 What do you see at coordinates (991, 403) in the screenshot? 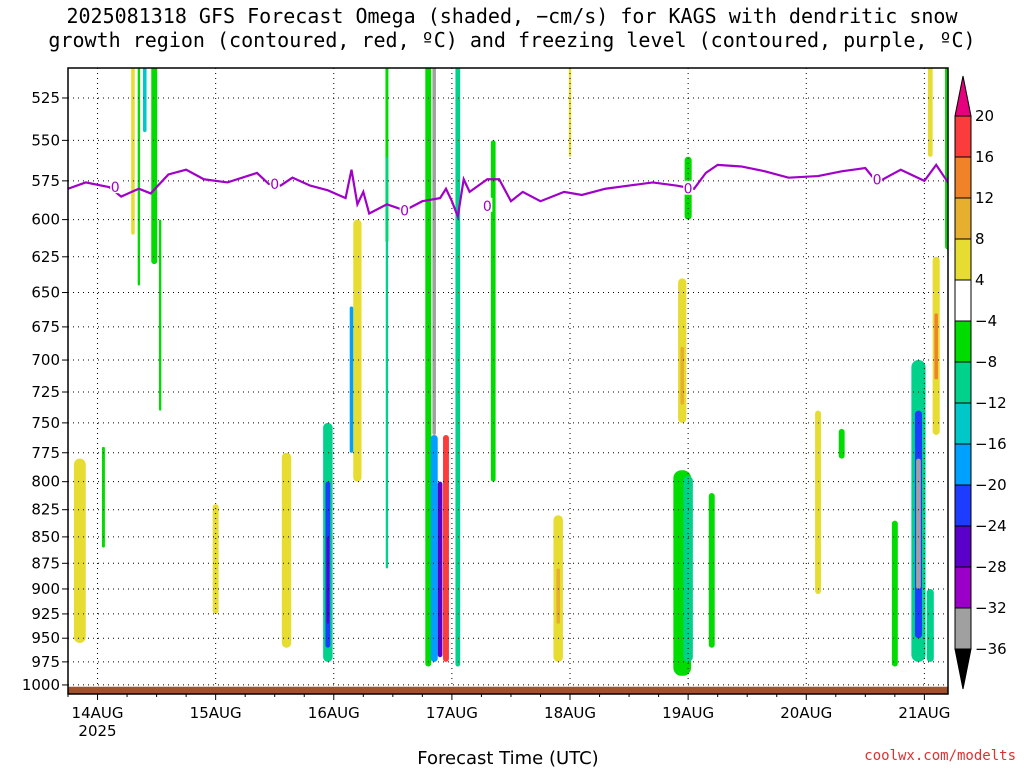
I see `colorbar-label: −12` at bounding box center [991, 403].